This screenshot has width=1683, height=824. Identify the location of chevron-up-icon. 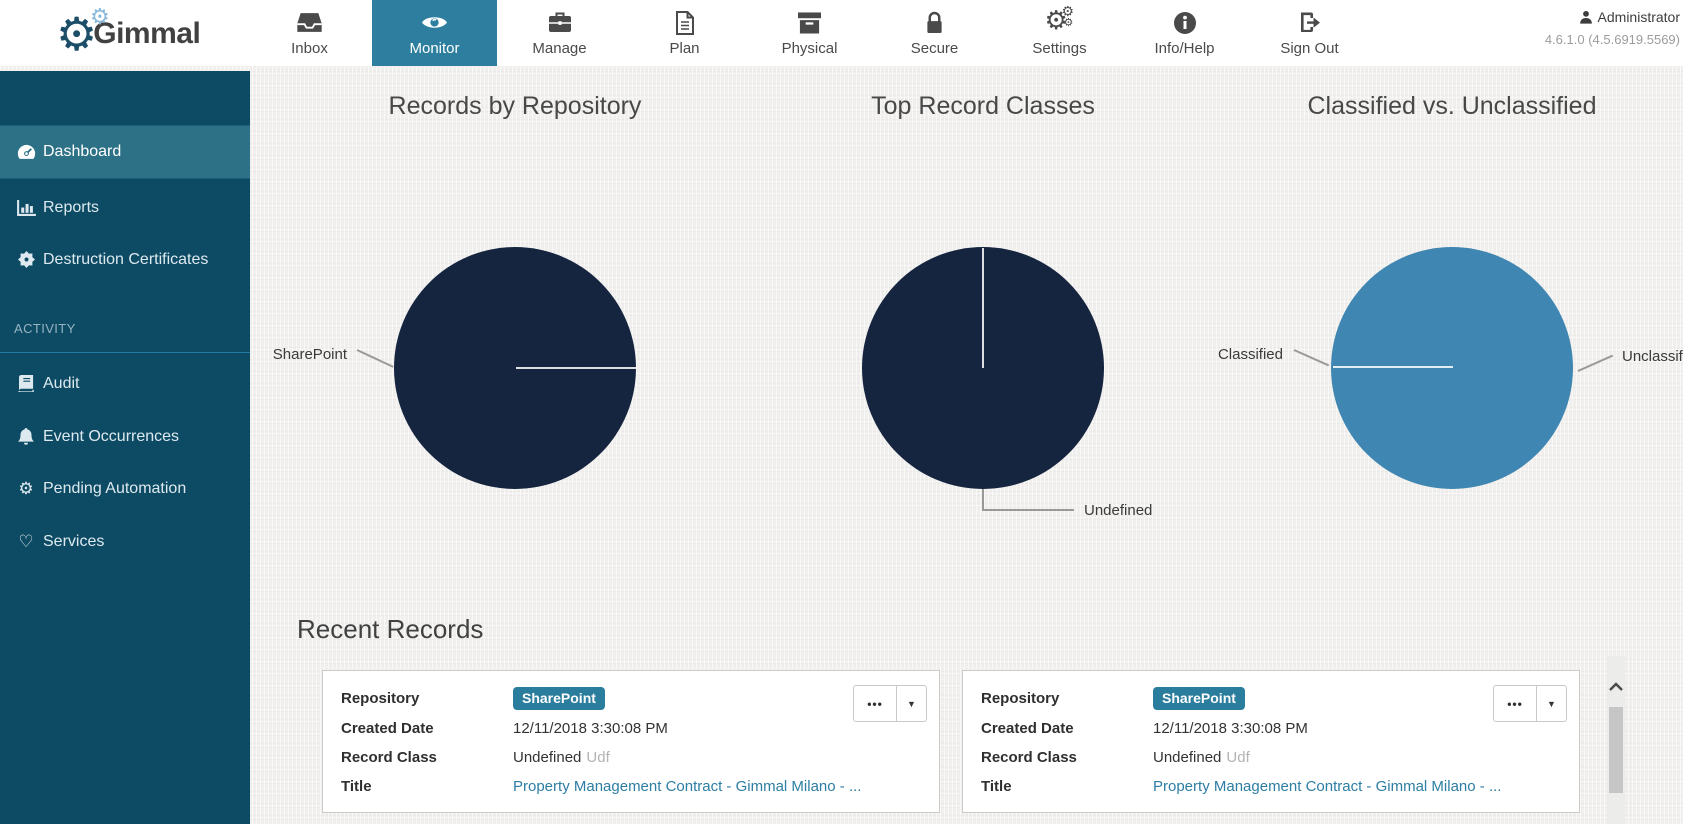
(1616, 686).